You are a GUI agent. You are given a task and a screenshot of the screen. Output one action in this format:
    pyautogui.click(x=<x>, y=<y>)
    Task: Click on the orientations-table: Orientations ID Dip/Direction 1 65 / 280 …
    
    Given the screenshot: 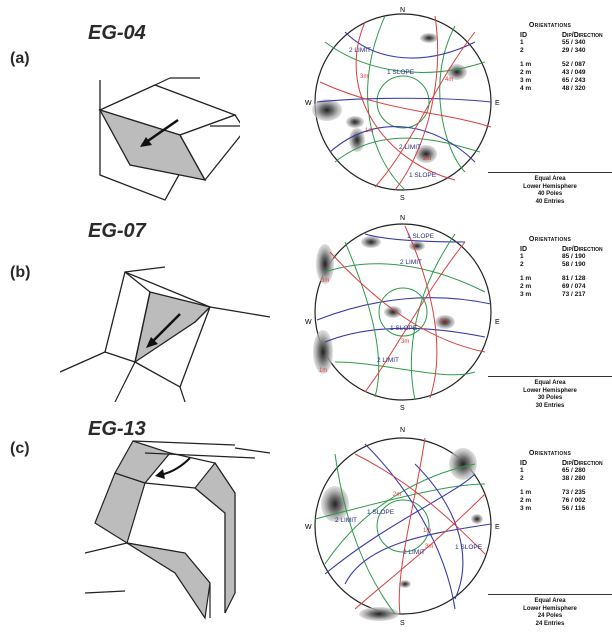 What is the action you would take?
    pyautogui.click(x=550, y=481)
    